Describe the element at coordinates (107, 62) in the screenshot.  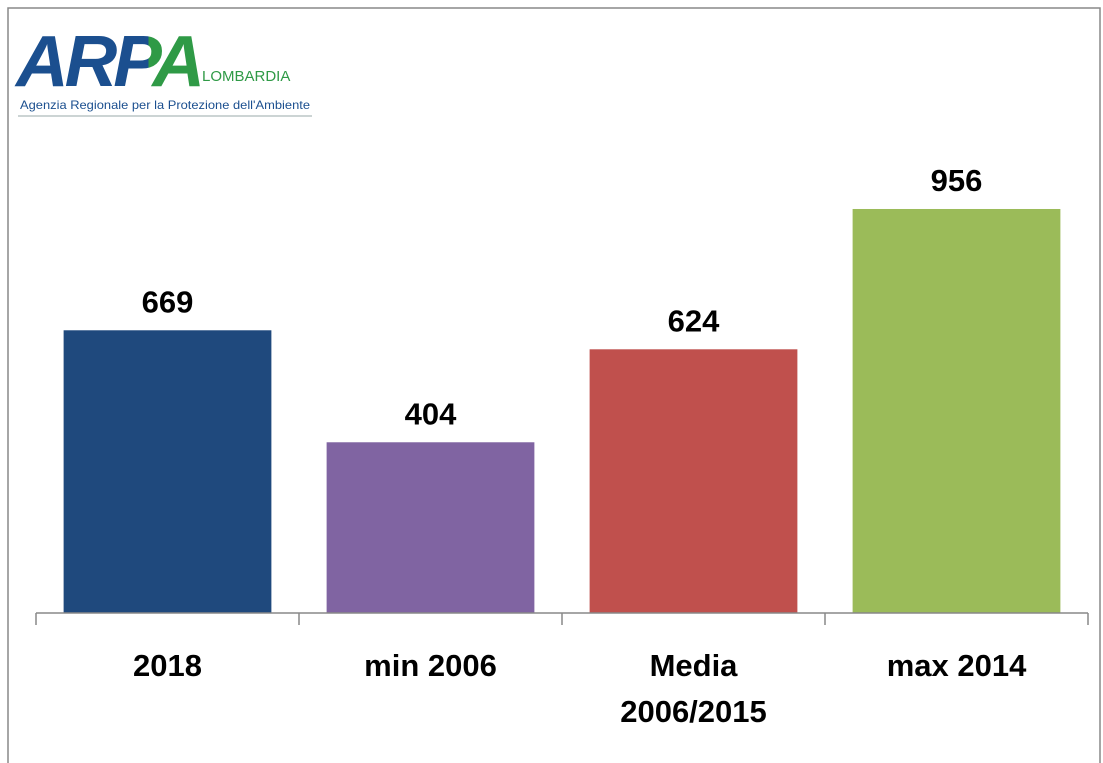
I see `logo-name: ARPA` at that location.